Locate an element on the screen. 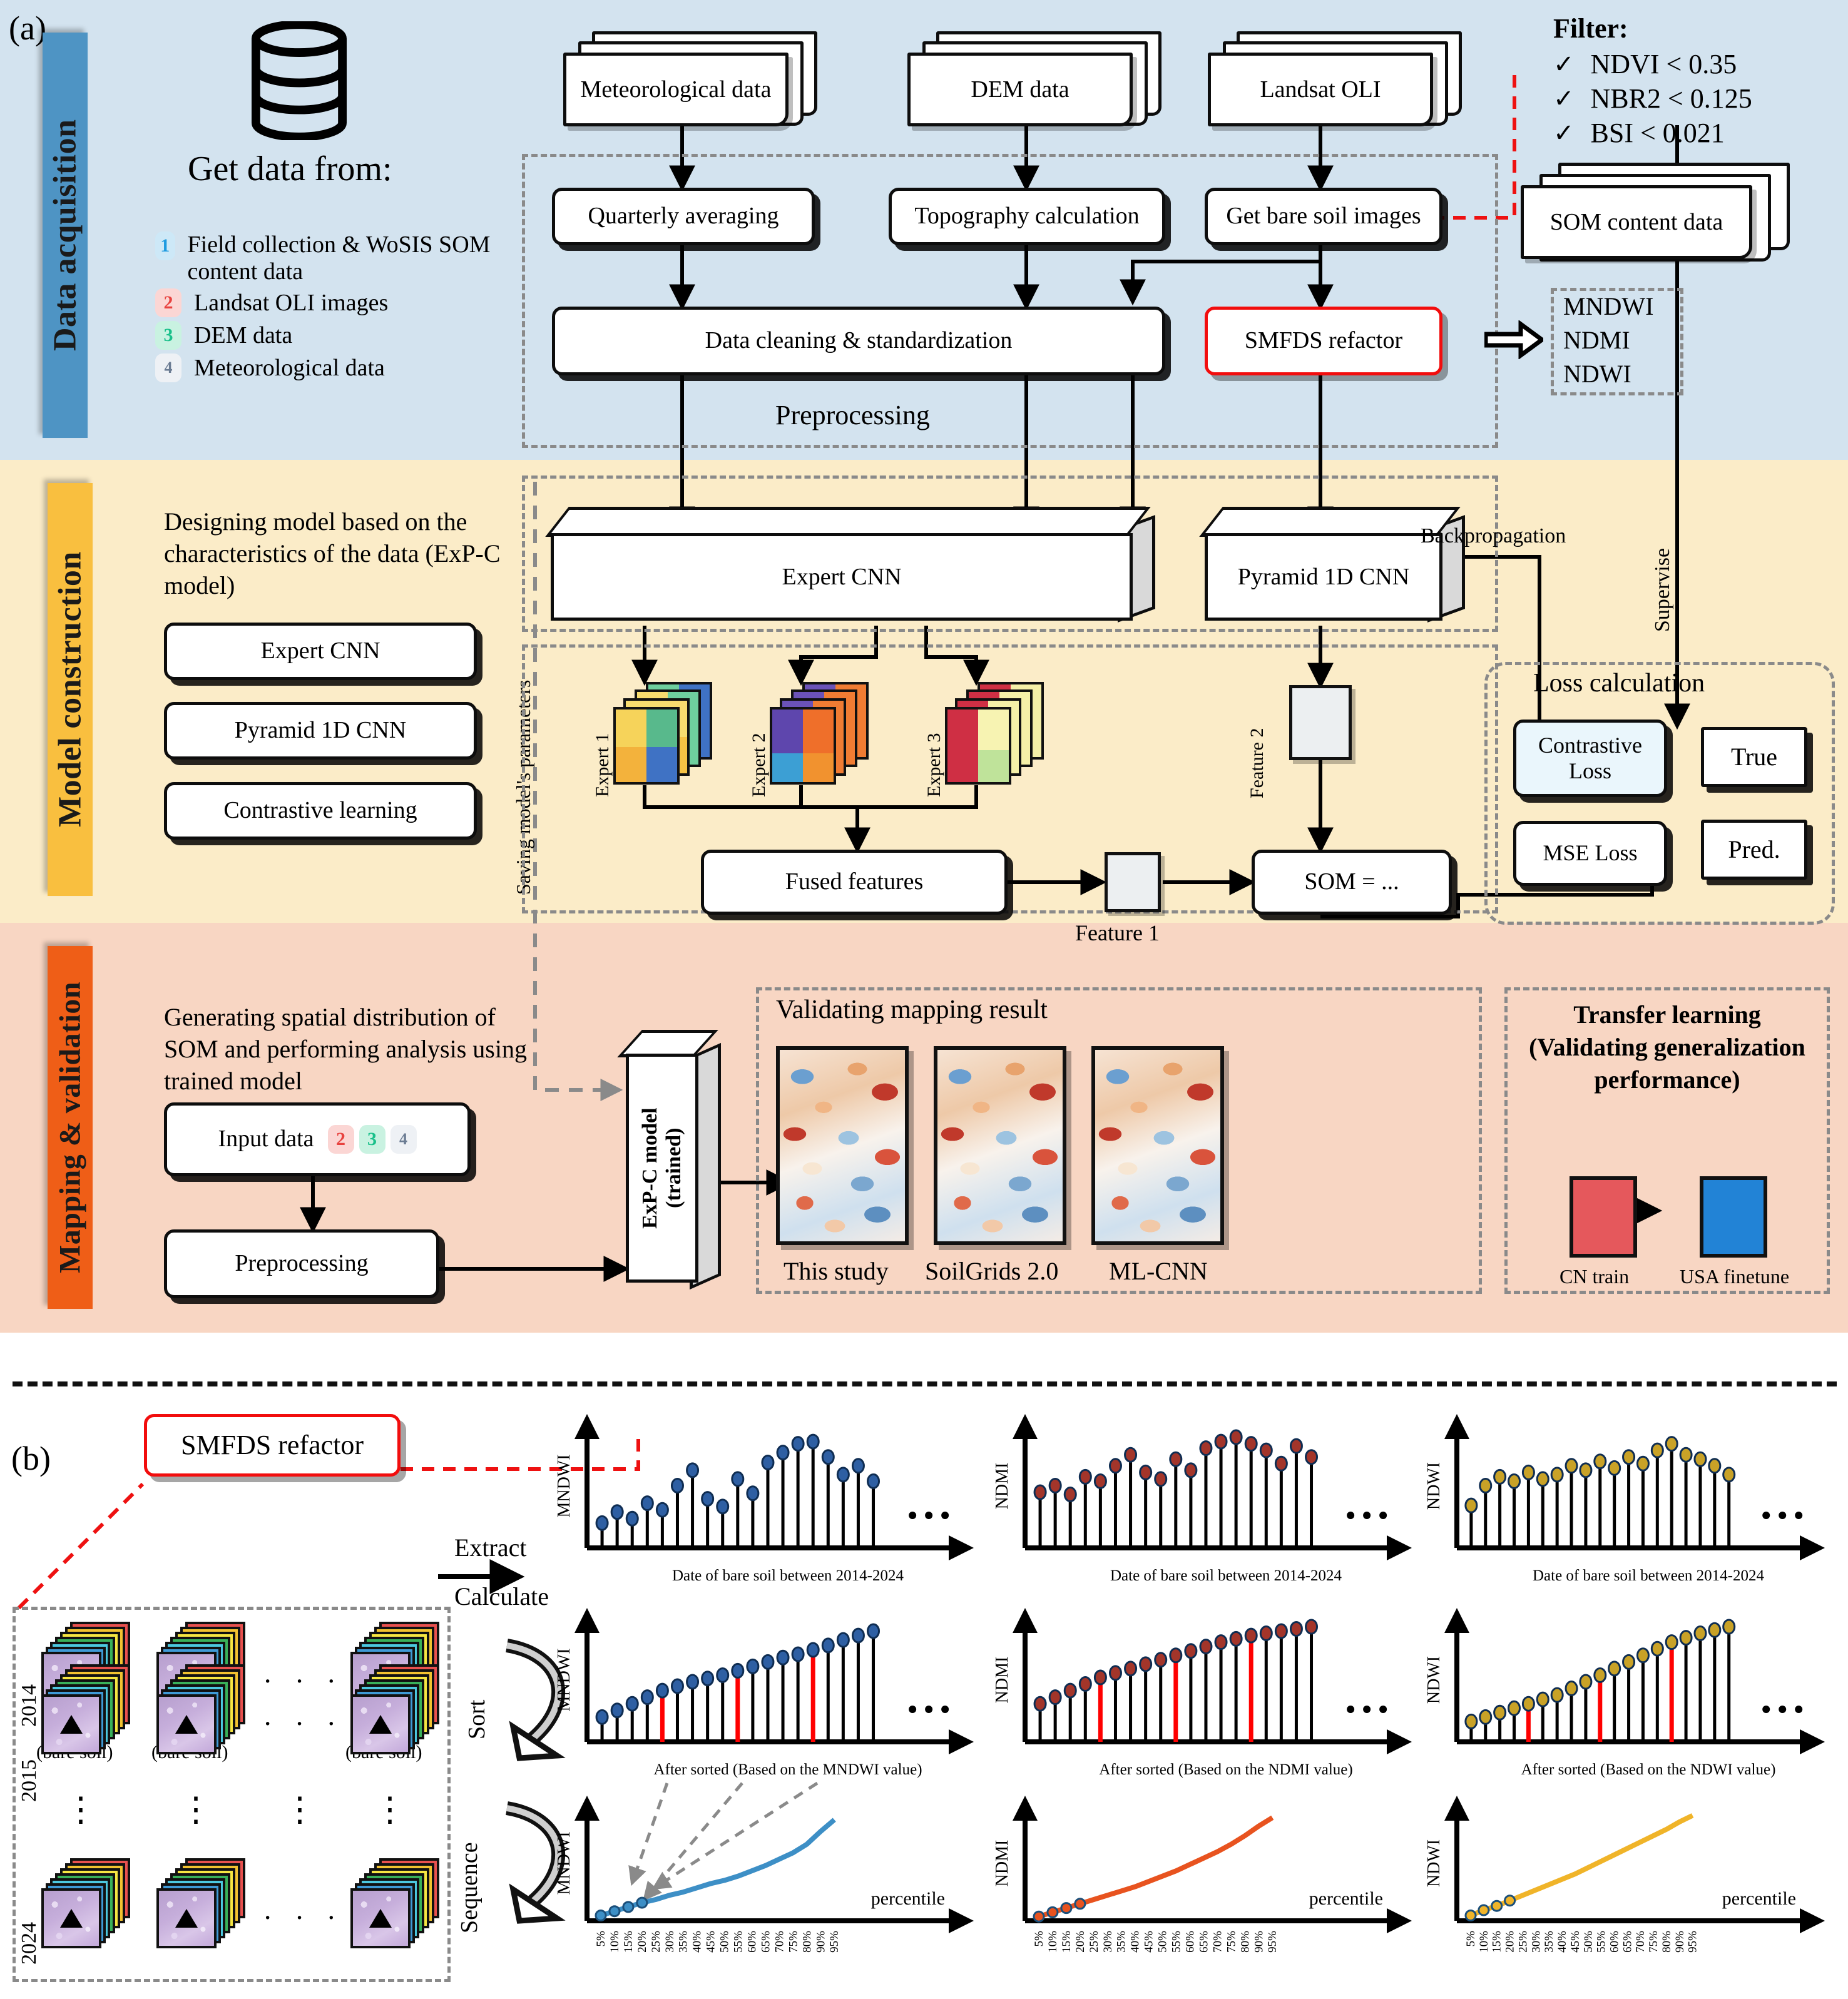  index-ndwi: NDWI is located at coordinates (1597, 374).